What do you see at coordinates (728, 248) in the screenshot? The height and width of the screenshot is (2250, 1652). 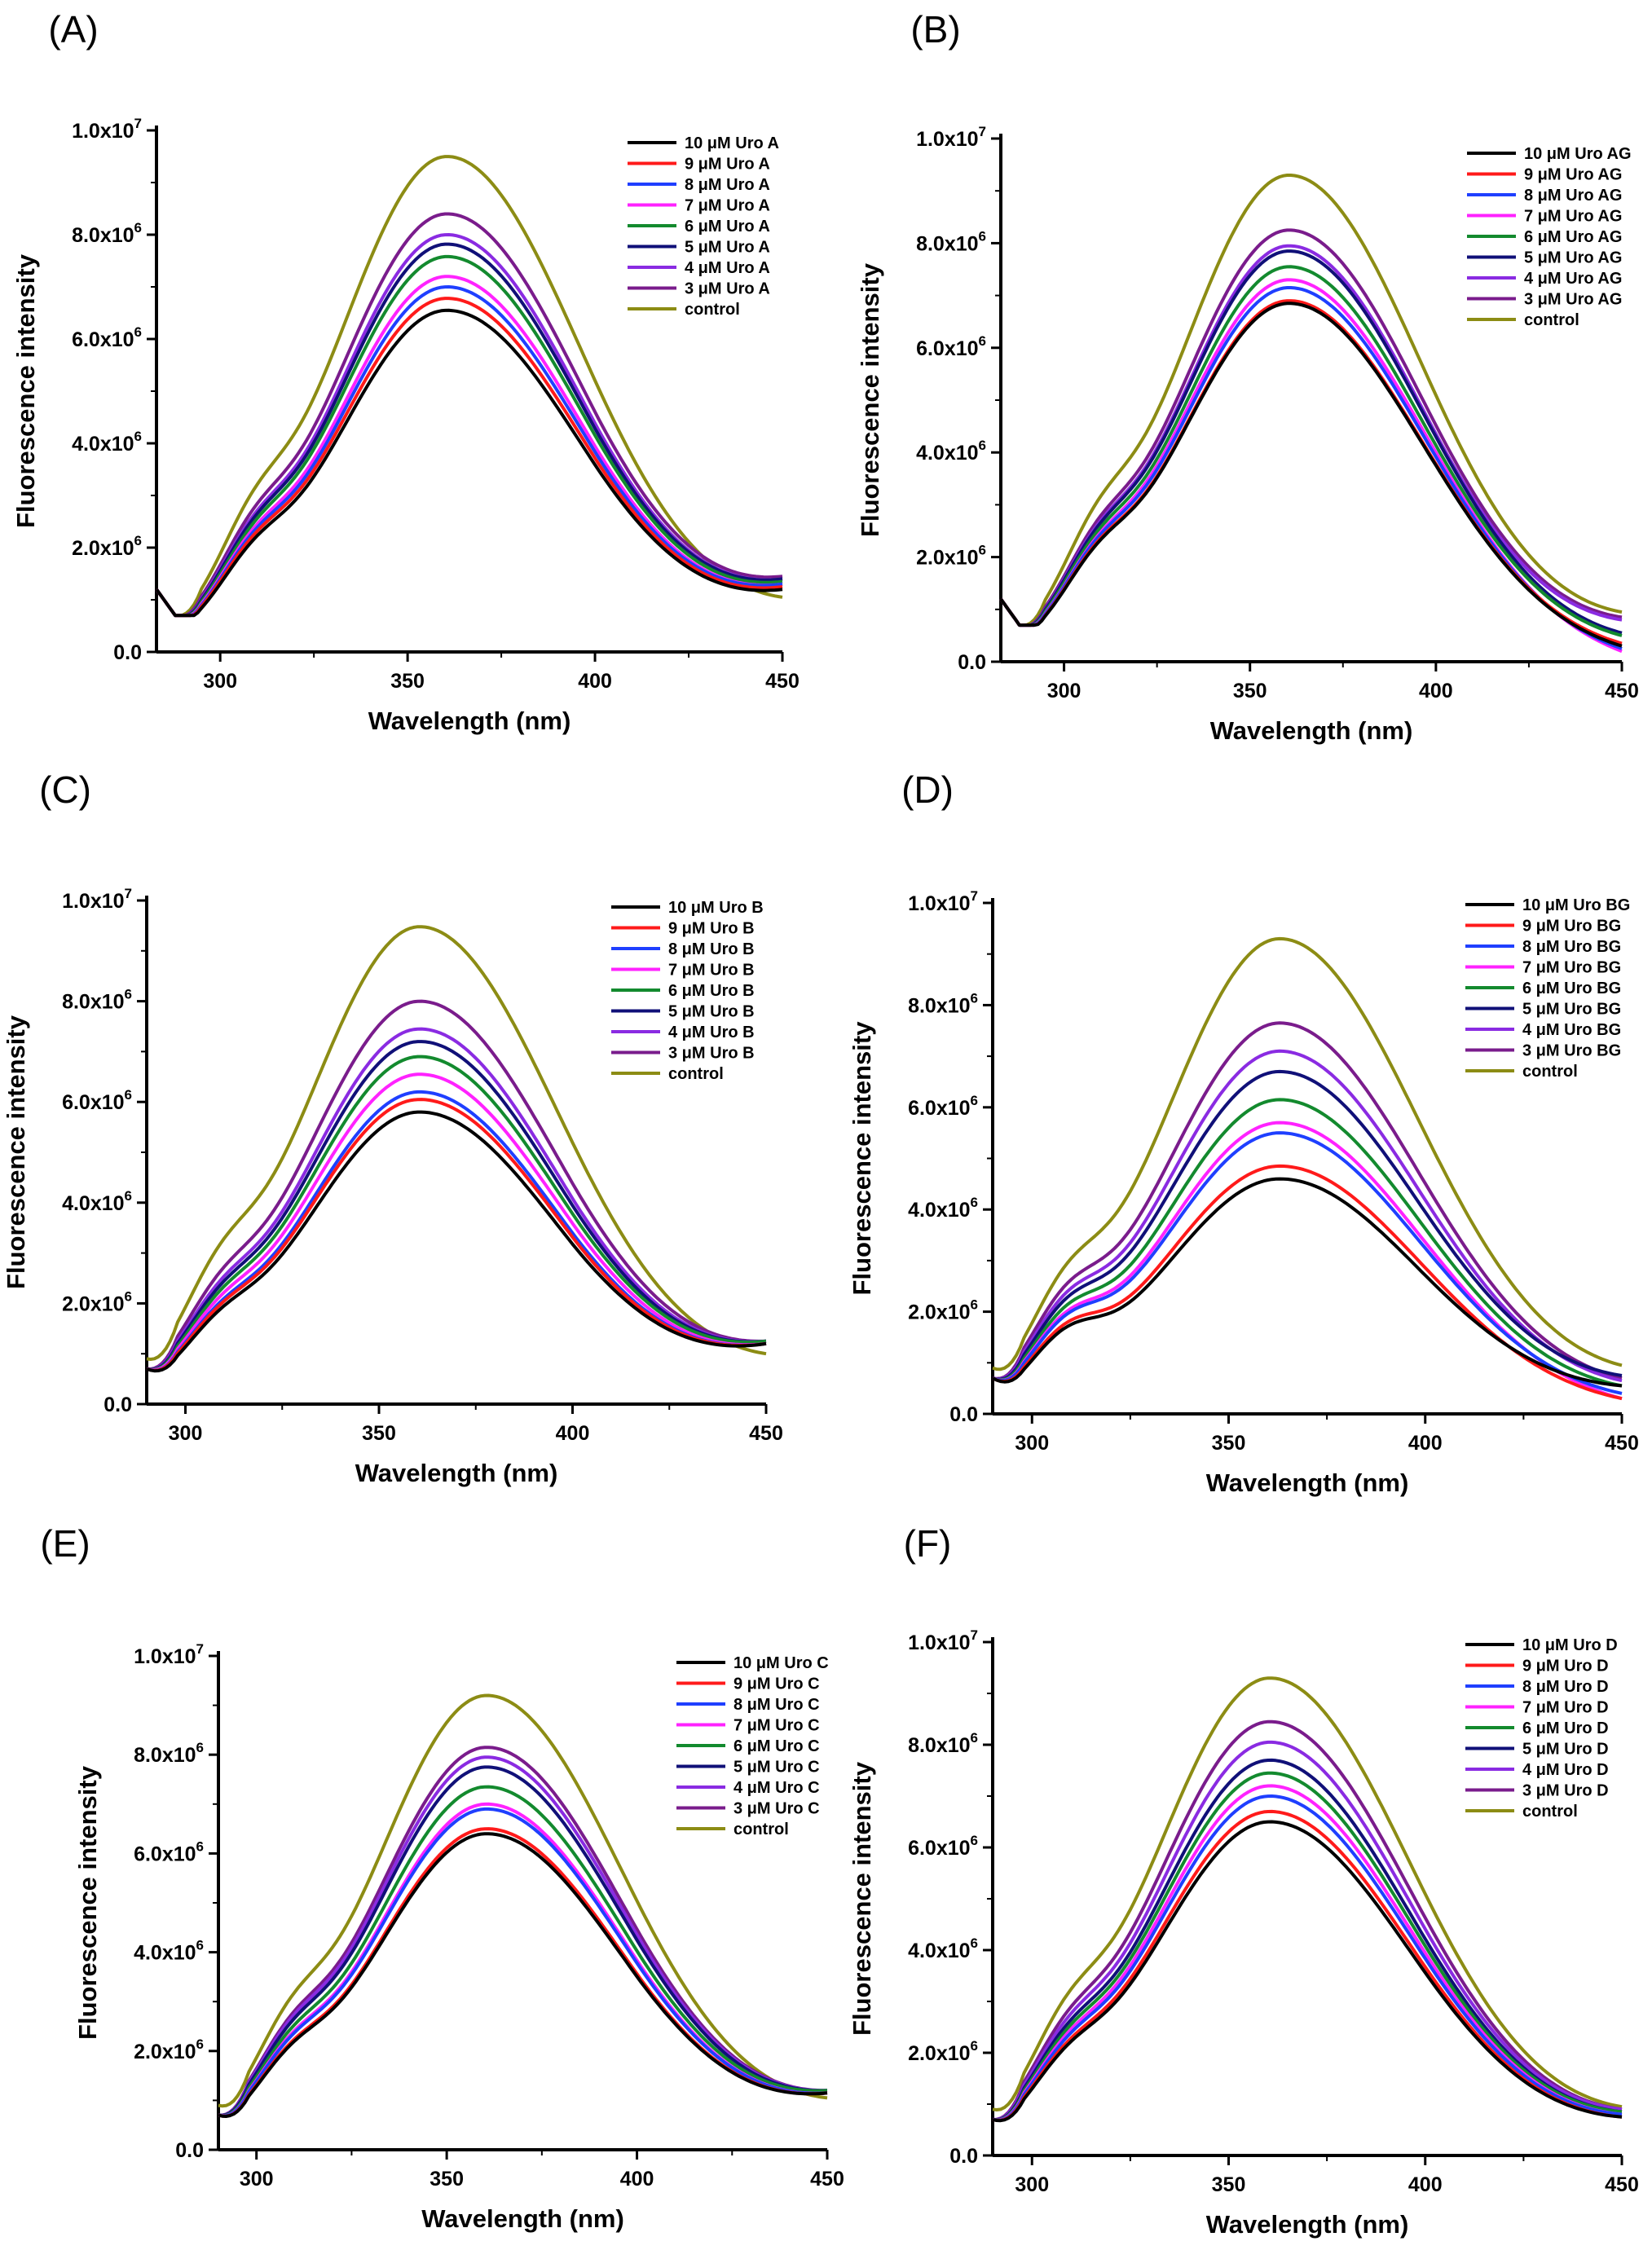 I see `legend-label: 5 μM Uro A` at bounding box center [728, 248].